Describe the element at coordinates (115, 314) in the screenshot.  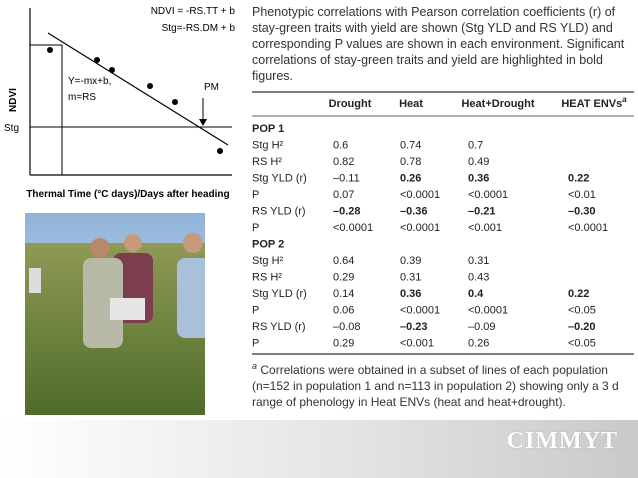
I see `photo` at that location.